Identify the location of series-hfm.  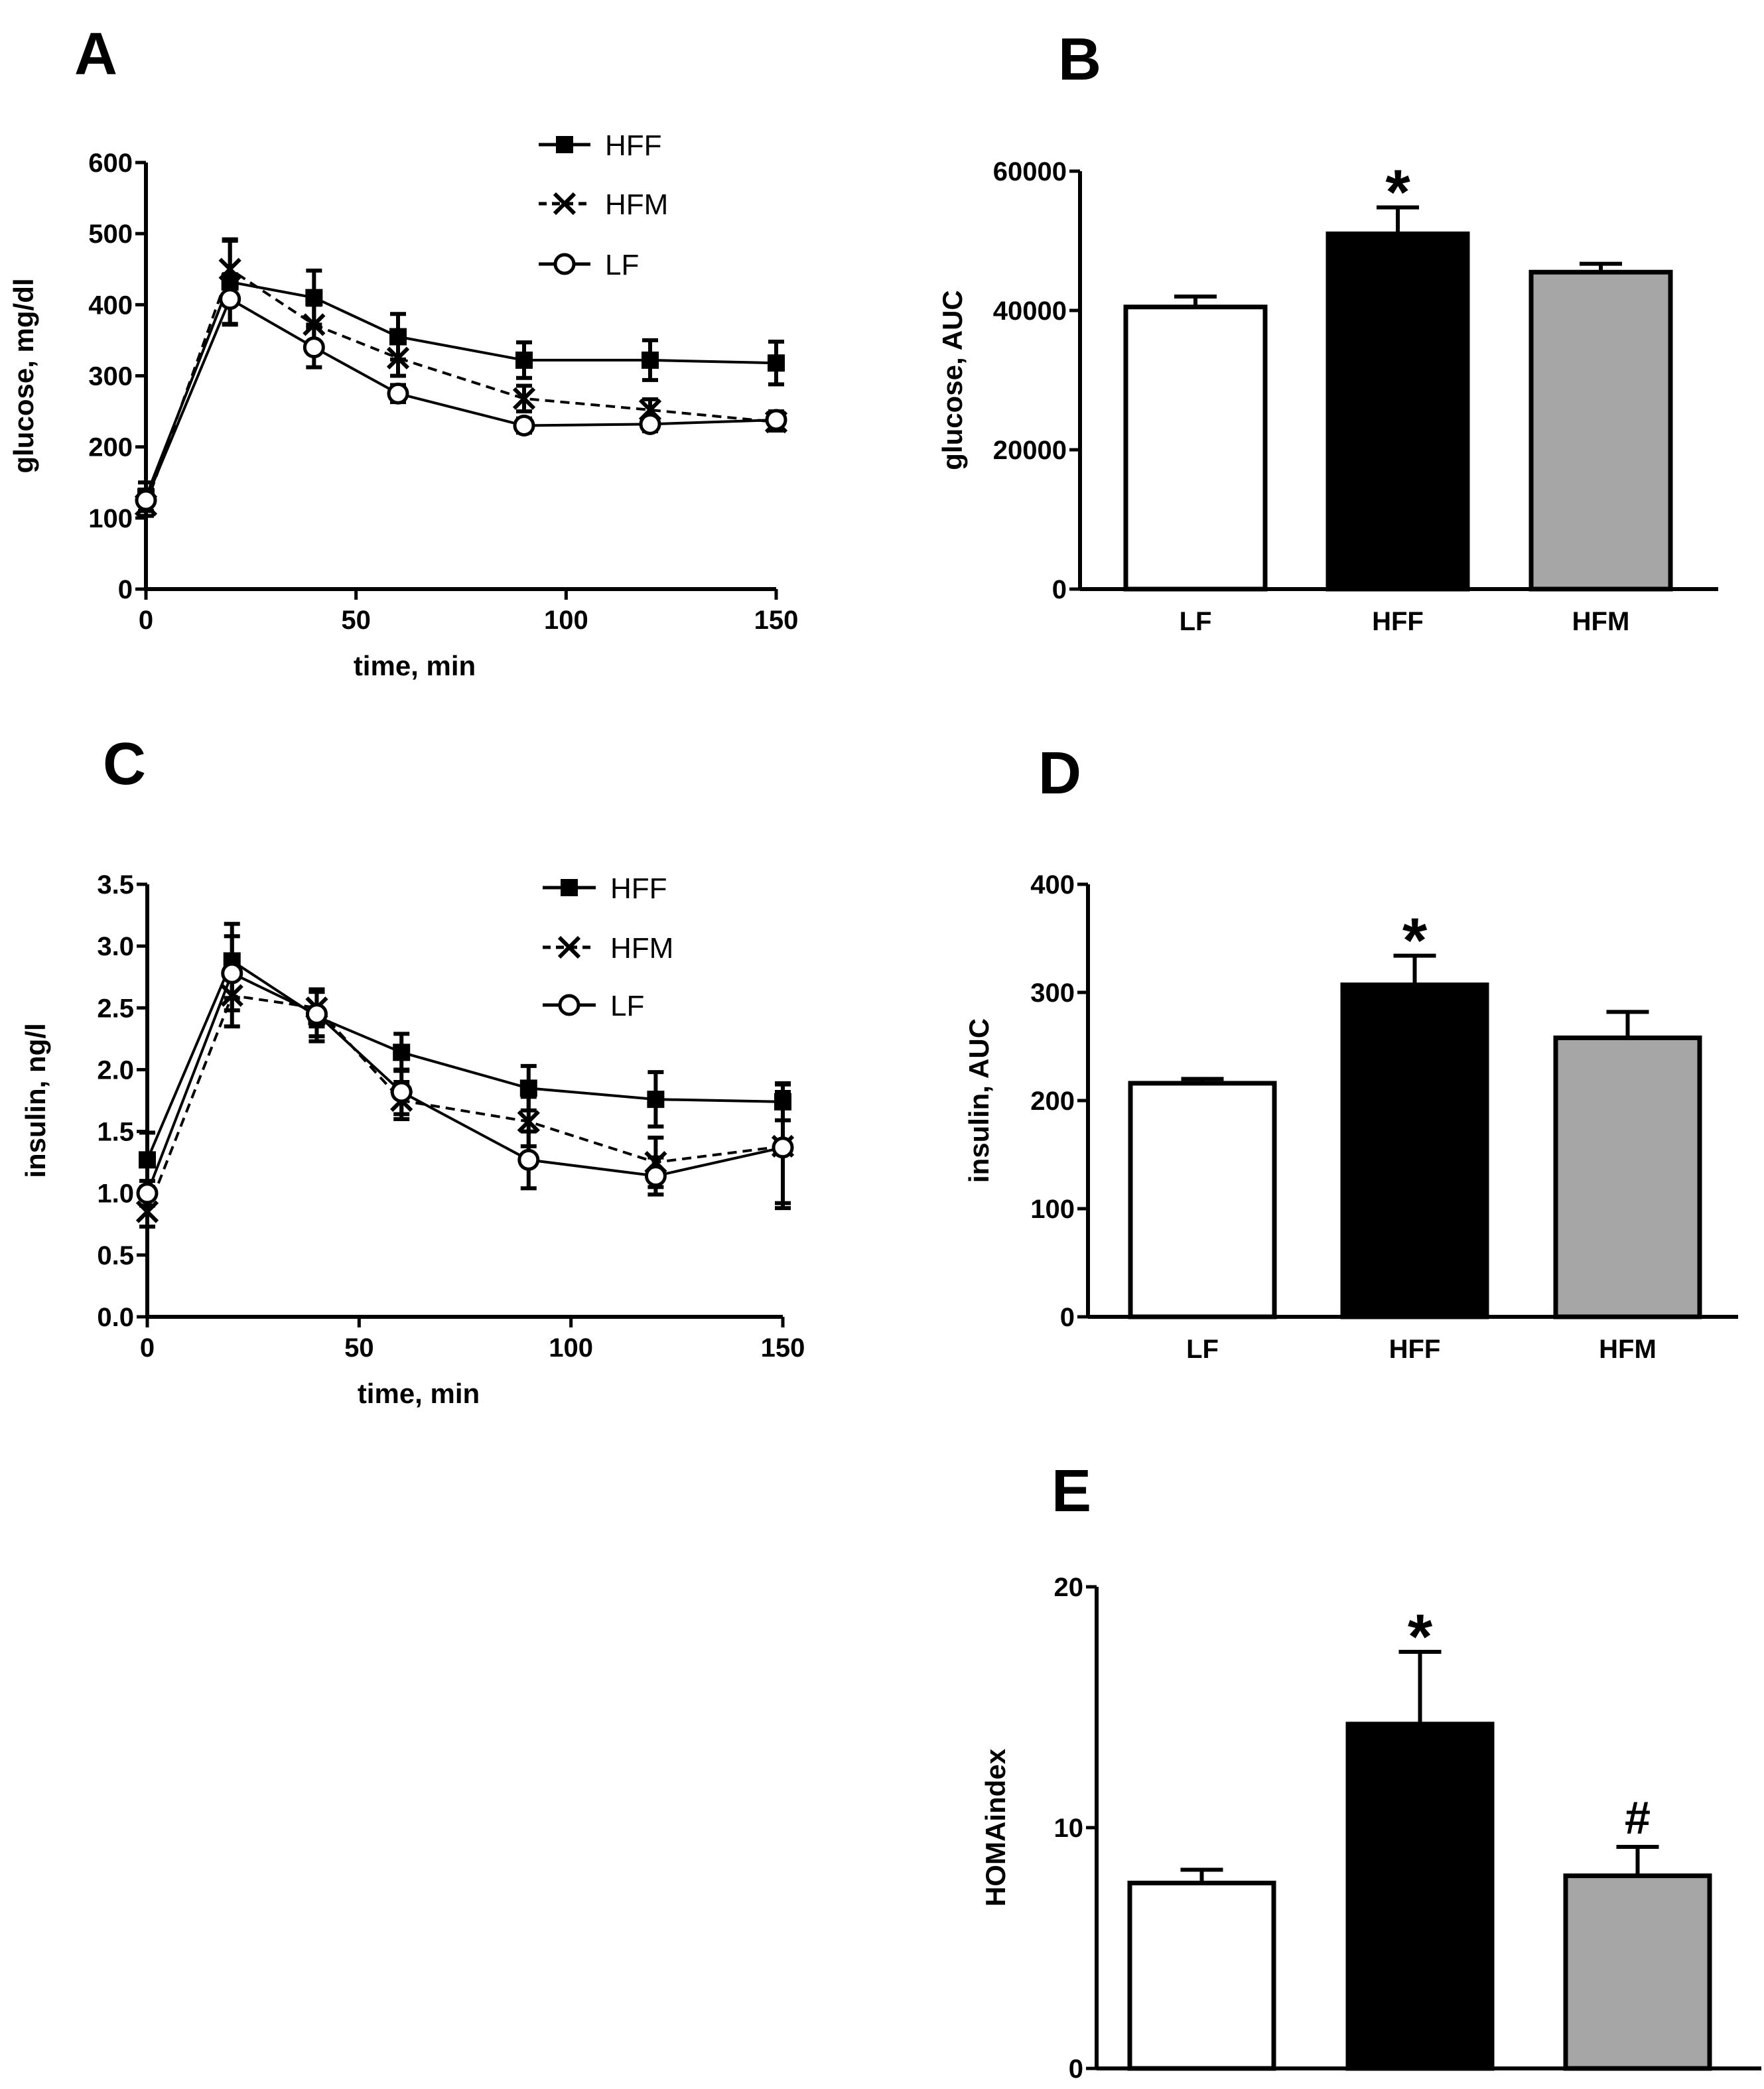
(465, 1096).